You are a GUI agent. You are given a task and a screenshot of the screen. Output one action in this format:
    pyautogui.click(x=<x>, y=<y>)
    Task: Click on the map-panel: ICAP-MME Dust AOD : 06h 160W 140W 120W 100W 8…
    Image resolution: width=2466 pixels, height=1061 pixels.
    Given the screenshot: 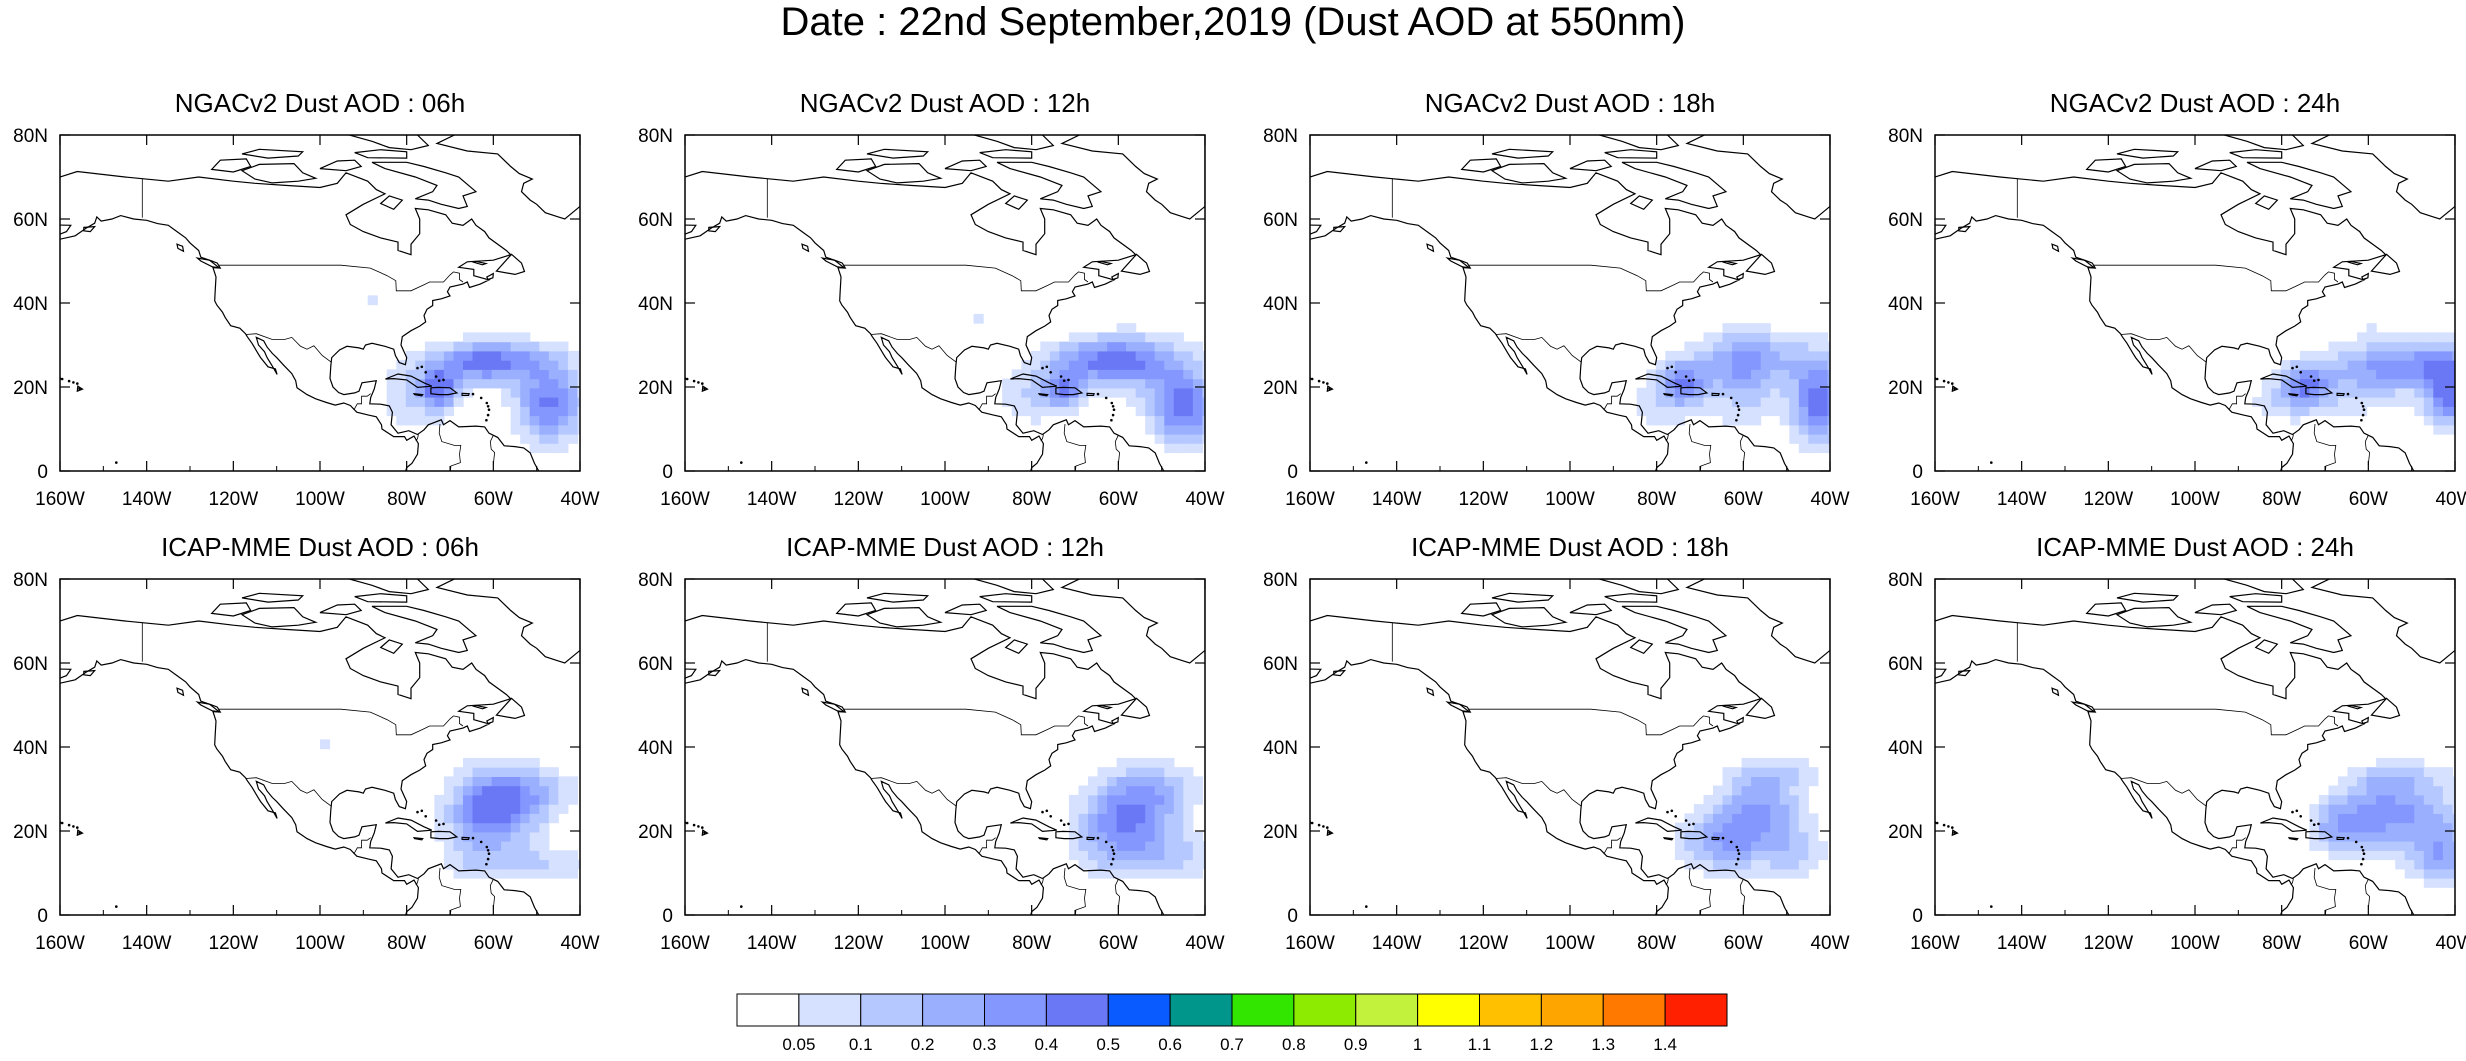 What is the action you would take?
    pyautogui.click(x=300, y=752)
    